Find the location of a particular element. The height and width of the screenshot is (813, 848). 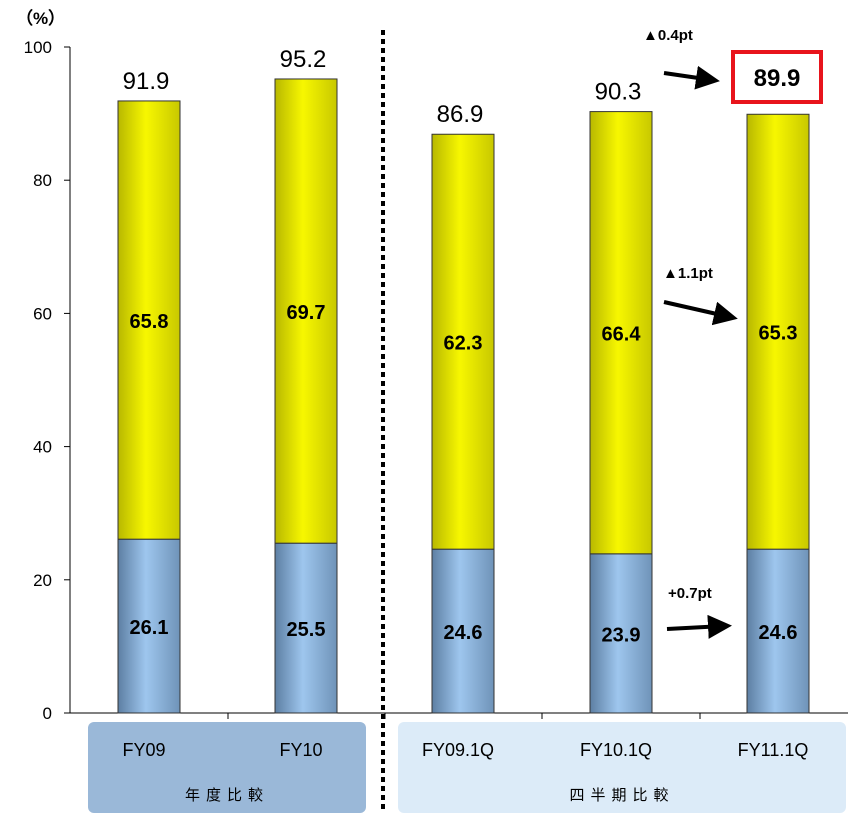

y-tick-label: 80 is located at coordinates (42, 180).